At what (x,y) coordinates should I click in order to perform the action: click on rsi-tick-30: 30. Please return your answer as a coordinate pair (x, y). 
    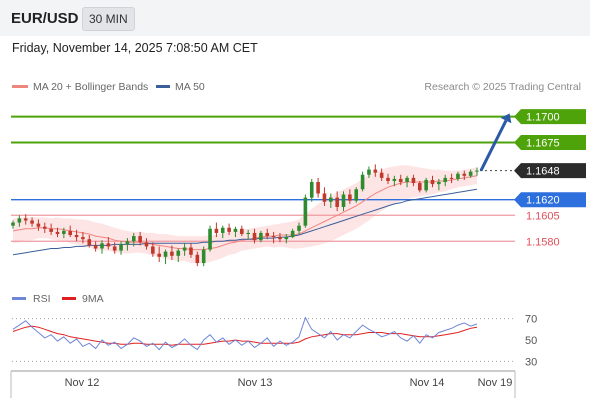
    Looking at the image, I should click on (531, 362).